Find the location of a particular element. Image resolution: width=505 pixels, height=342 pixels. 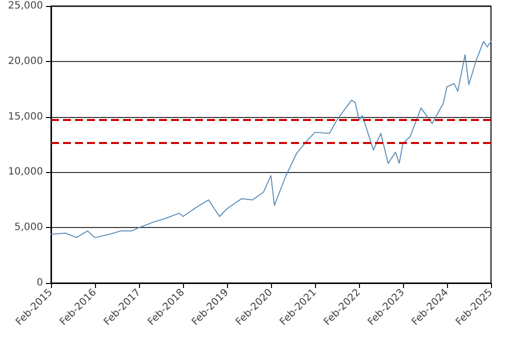

y-tick-label: 15,000 is located at coordinates (25, 116).